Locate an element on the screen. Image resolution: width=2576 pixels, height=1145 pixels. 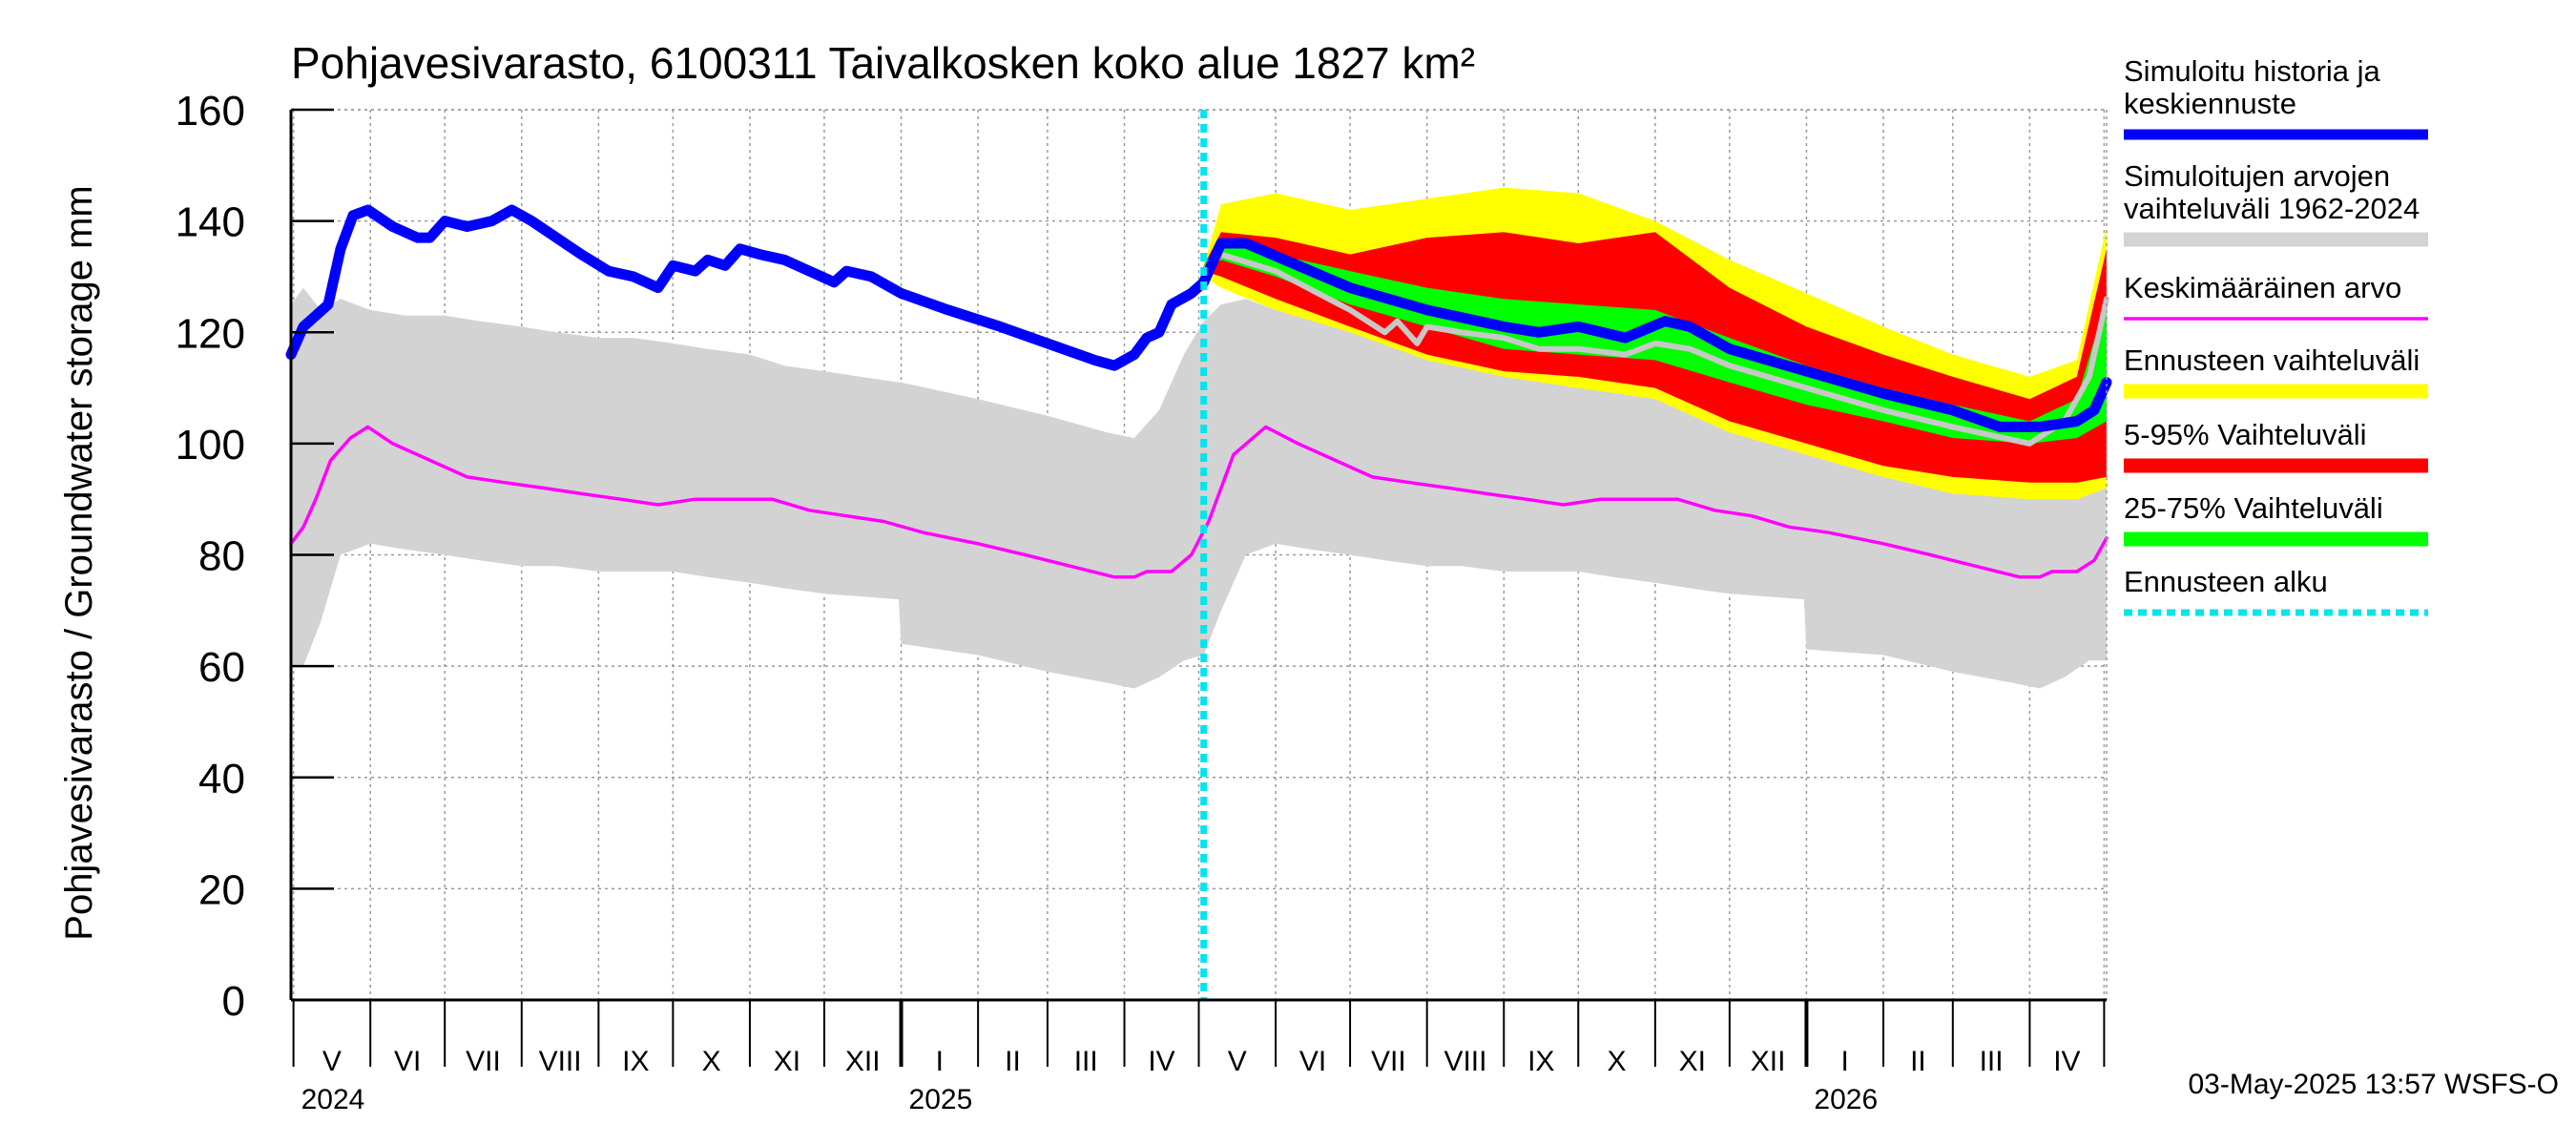
y-tick-label: 160 is located at coordinates (210, 112).